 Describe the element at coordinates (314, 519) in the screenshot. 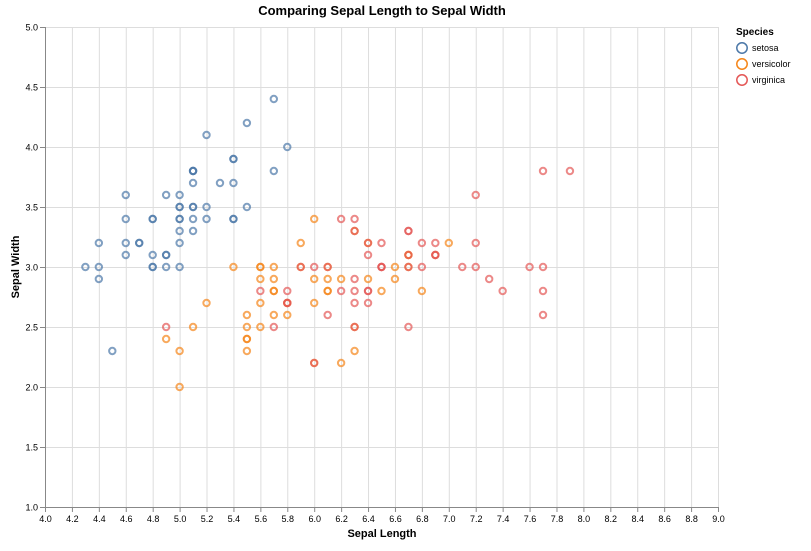

I see `x-tick-label: 6.0` at that location.